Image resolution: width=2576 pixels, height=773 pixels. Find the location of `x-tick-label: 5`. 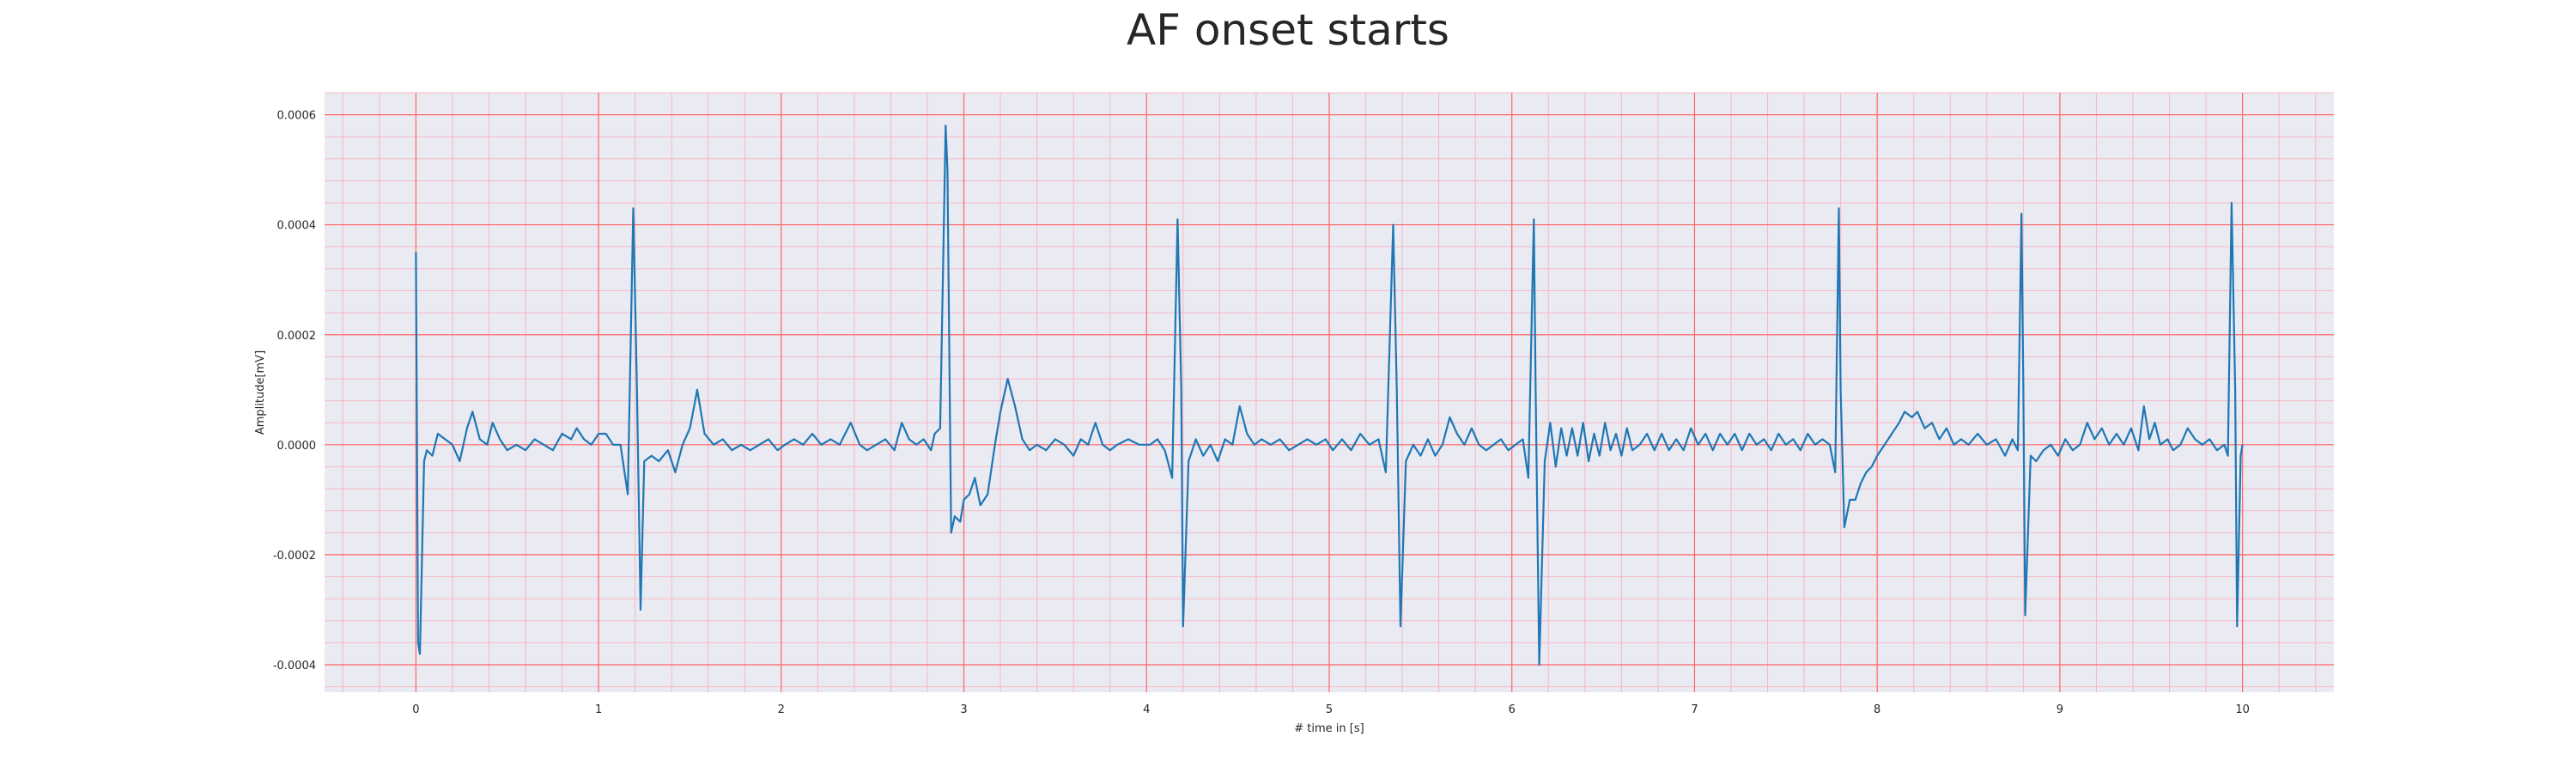

x-tick-label: 5 is located at coordinates (1330, 709).